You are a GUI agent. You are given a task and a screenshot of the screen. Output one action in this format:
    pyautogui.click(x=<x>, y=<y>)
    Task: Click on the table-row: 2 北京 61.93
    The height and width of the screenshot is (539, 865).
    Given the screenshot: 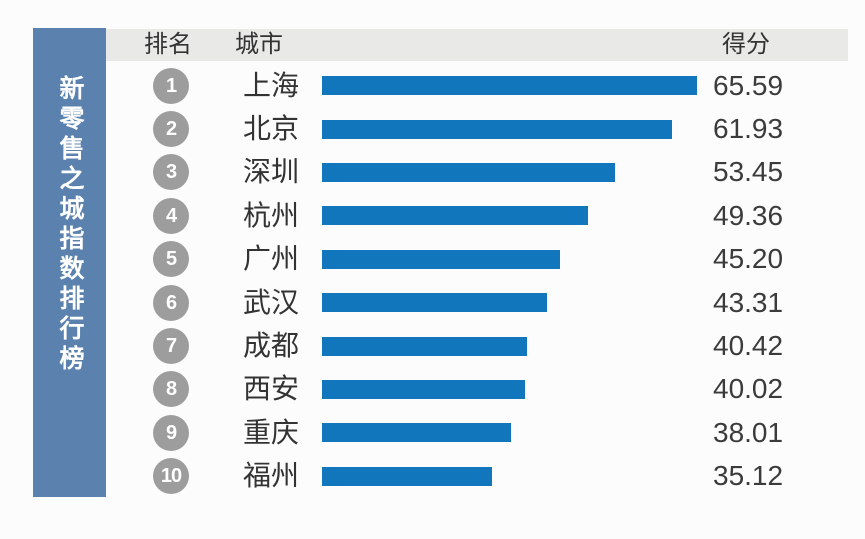 What is the action you would take?
    pyautogui.click(x=477, y=128)
    